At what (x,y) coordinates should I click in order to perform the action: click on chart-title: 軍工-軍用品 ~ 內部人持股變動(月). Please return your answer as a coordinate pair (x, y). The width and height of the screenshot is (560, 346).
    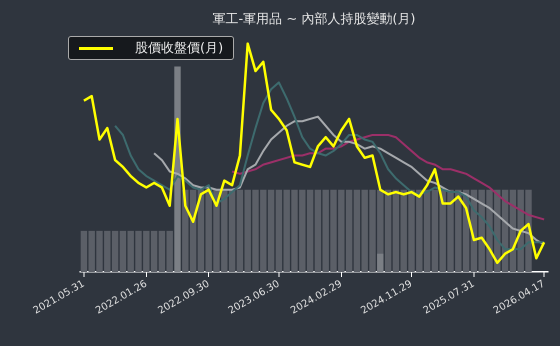
    Looking at the image, I should click on (314, 20).